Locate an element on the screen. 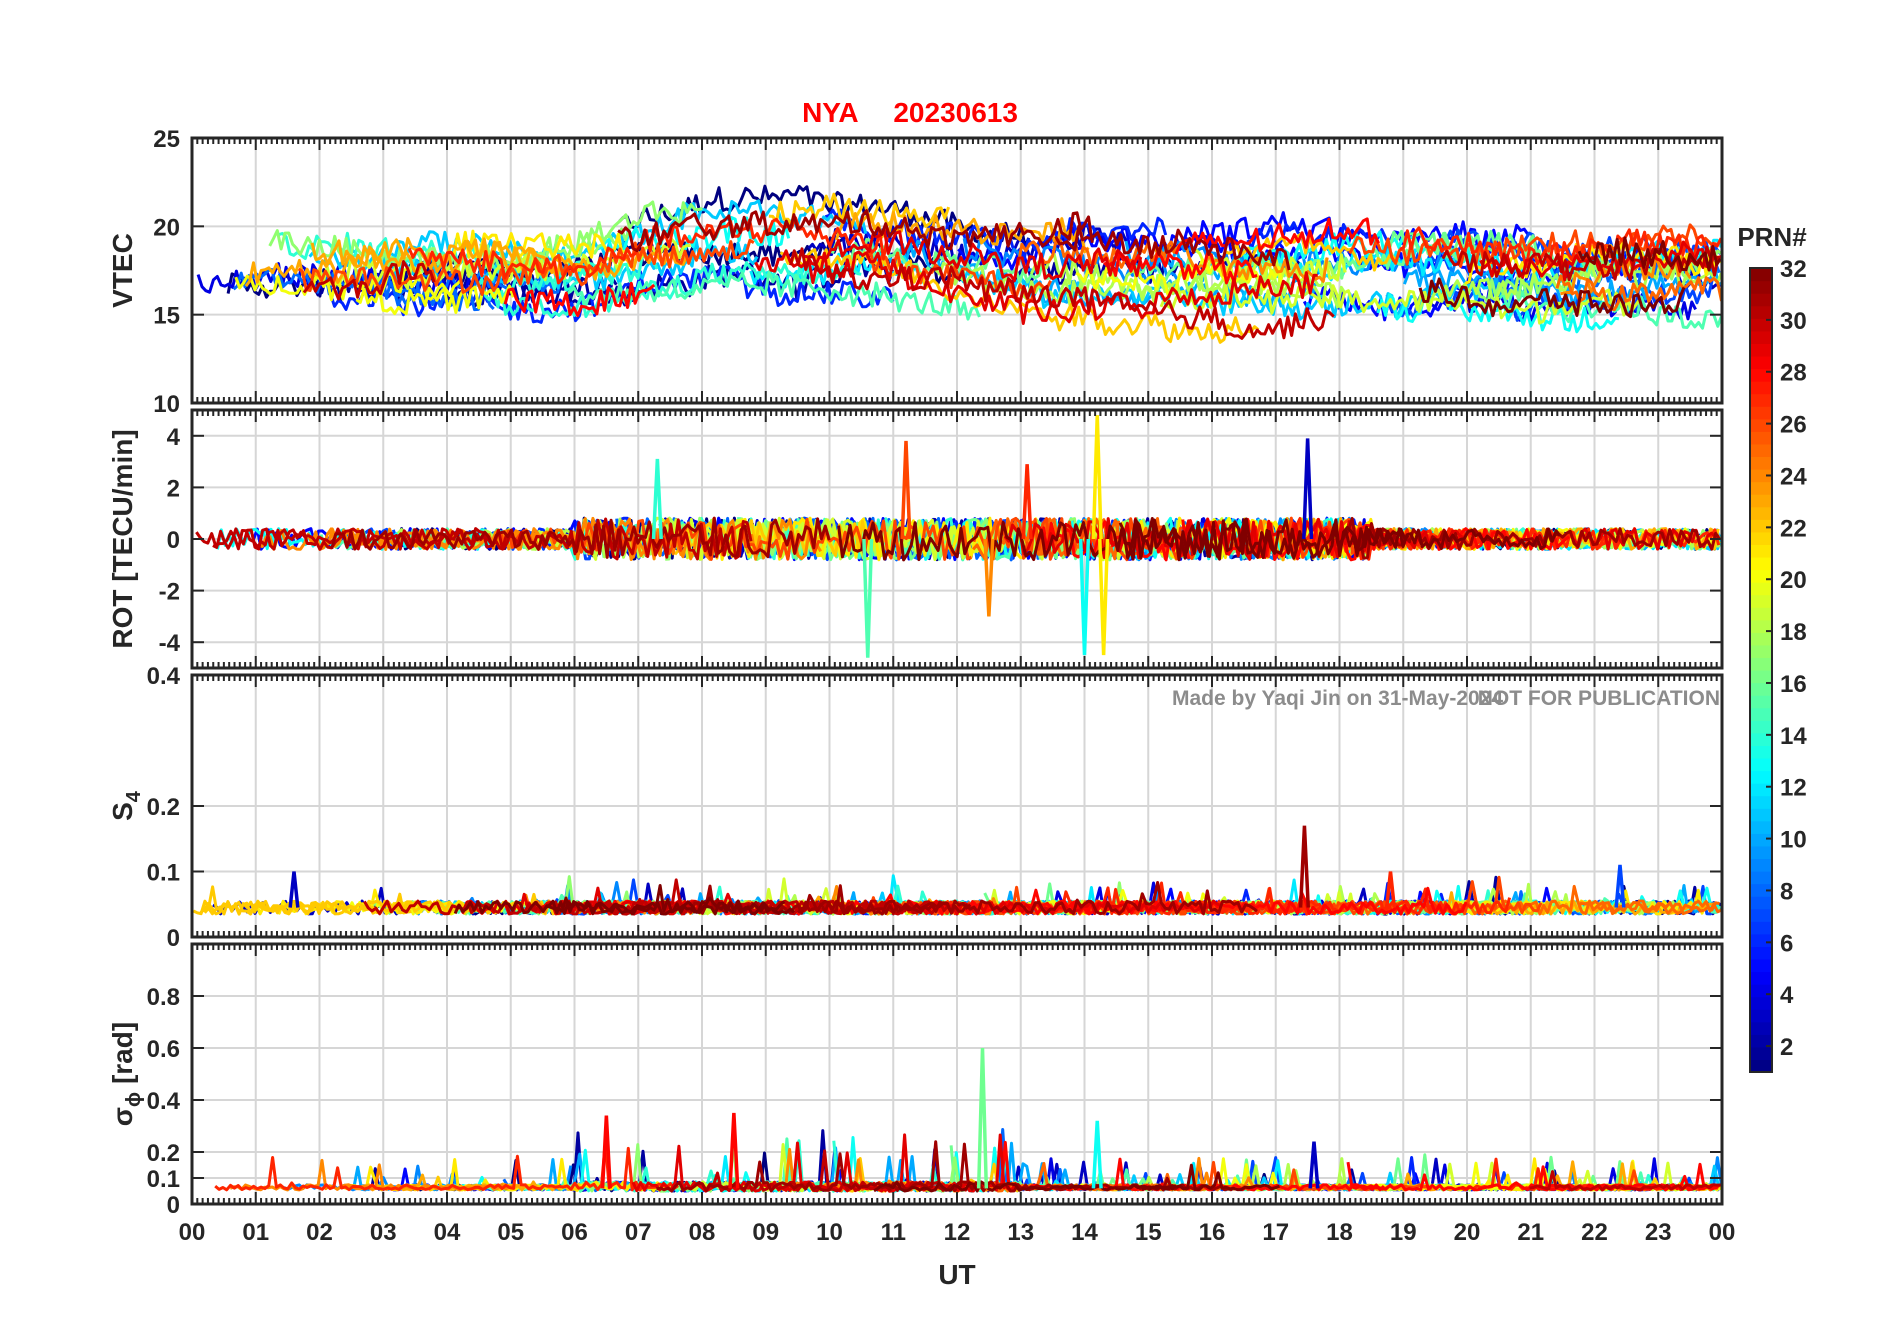 The image size is (1902, 1335). chart-title: NYA 20230613 is located at coordinates (910, 112).